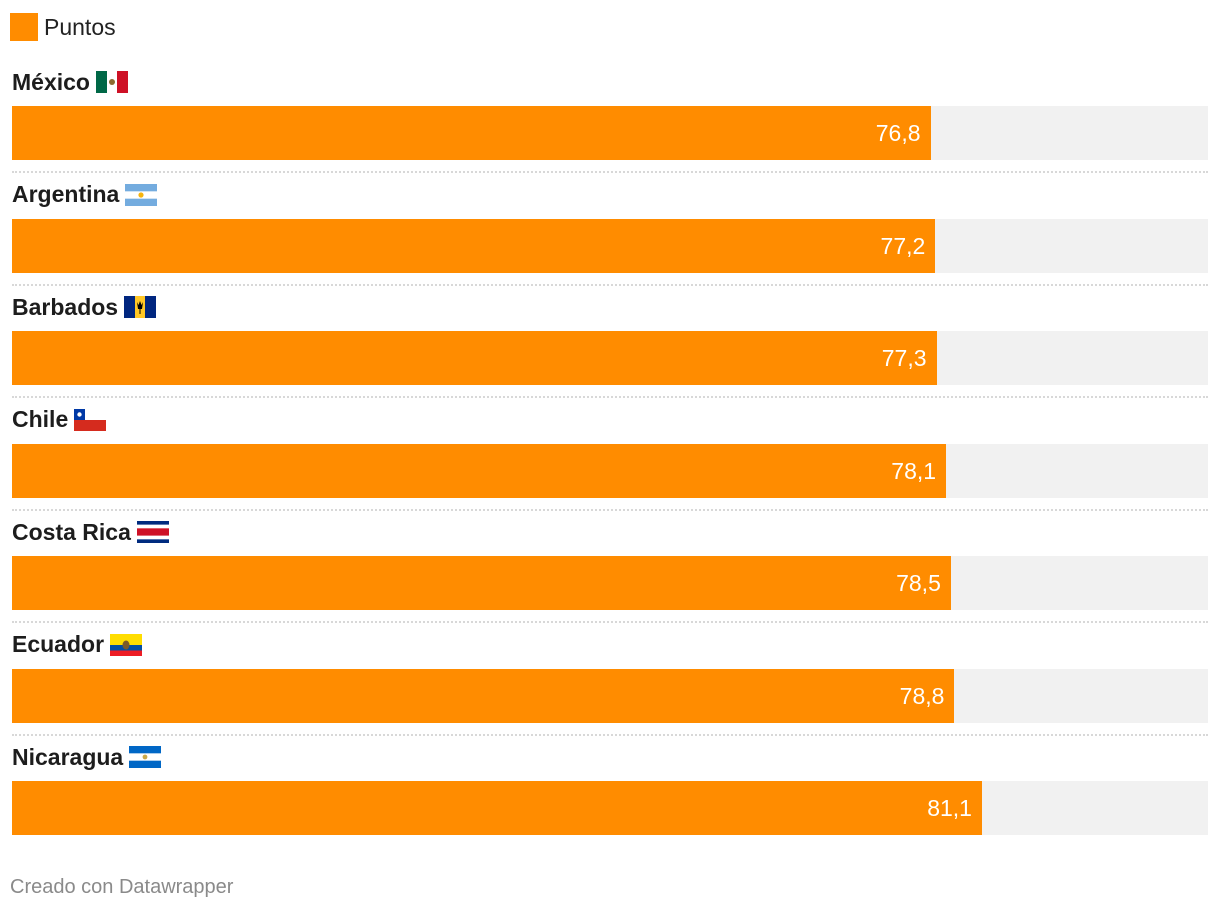  What do you see at coordinates (903, 245) in the screenshot?
I see `bar-value-label: 77,2` at bounding box center [903, 245].